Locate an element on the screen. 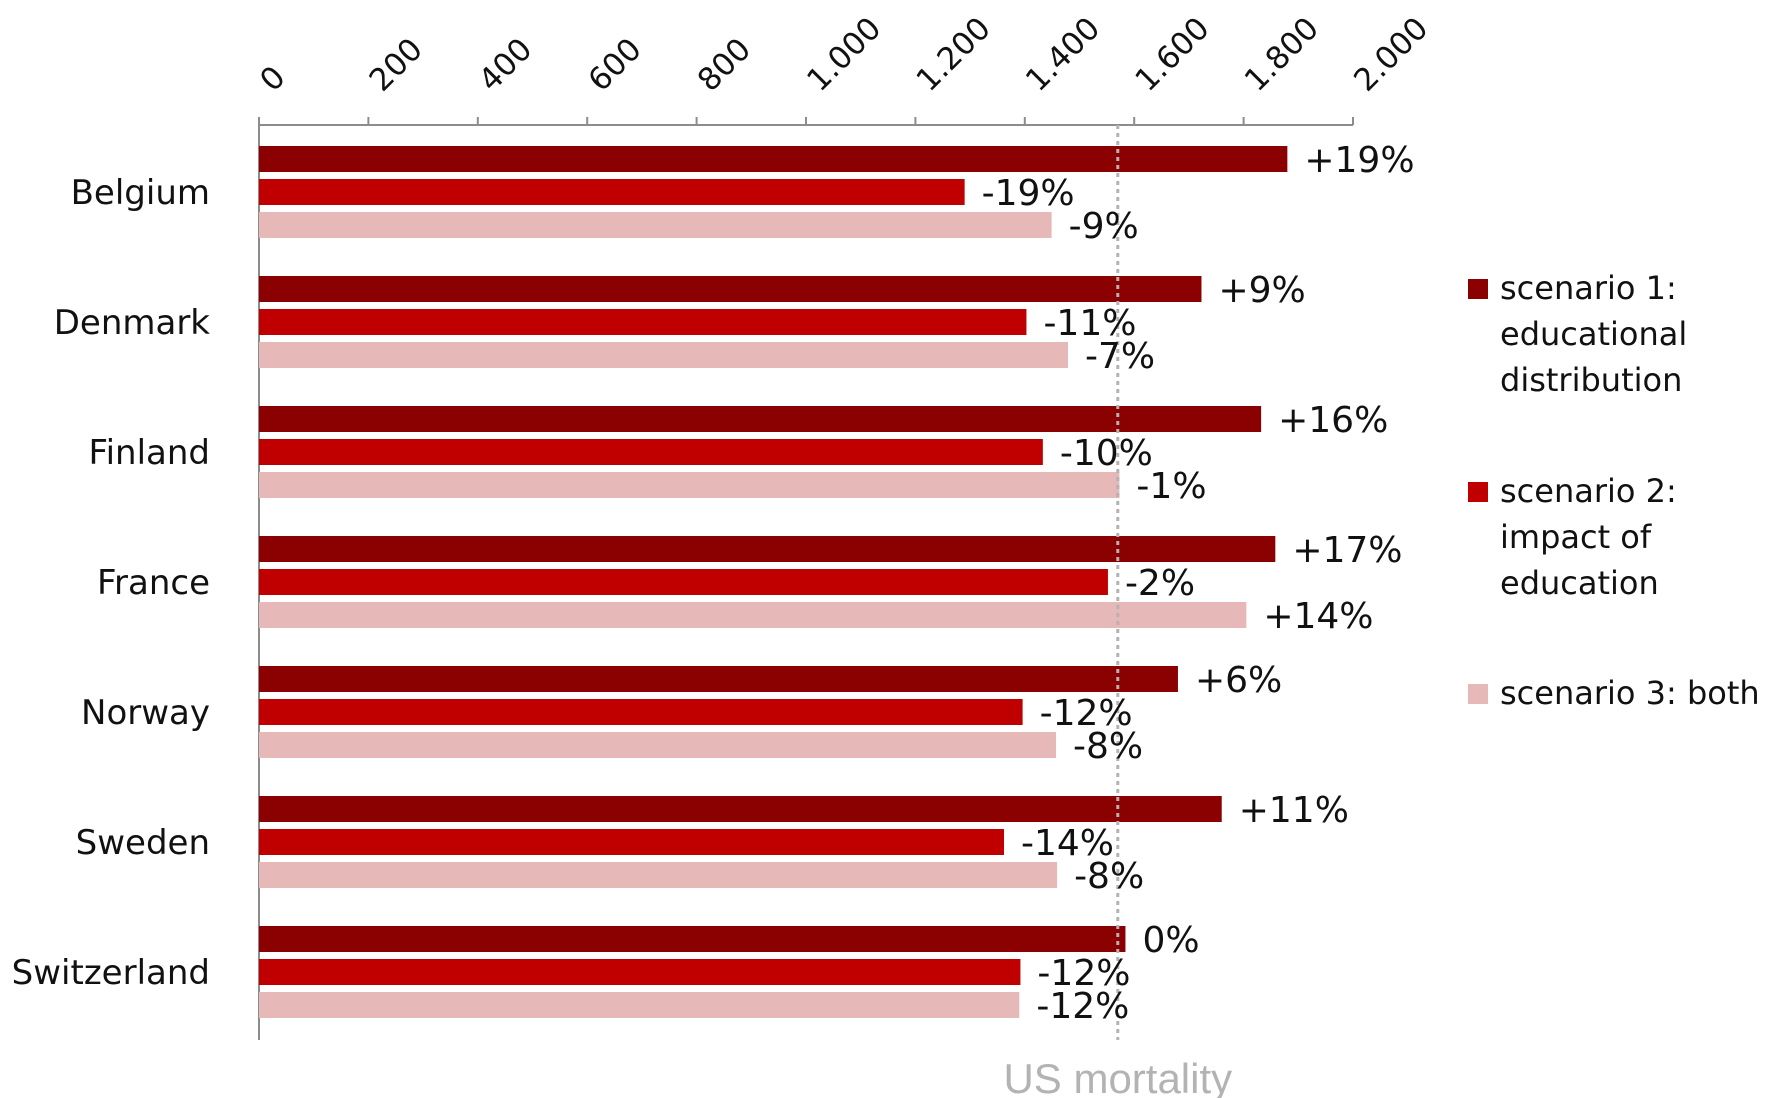  legend-entry-text: scenario 2: is located at coordinates (1588, 491).